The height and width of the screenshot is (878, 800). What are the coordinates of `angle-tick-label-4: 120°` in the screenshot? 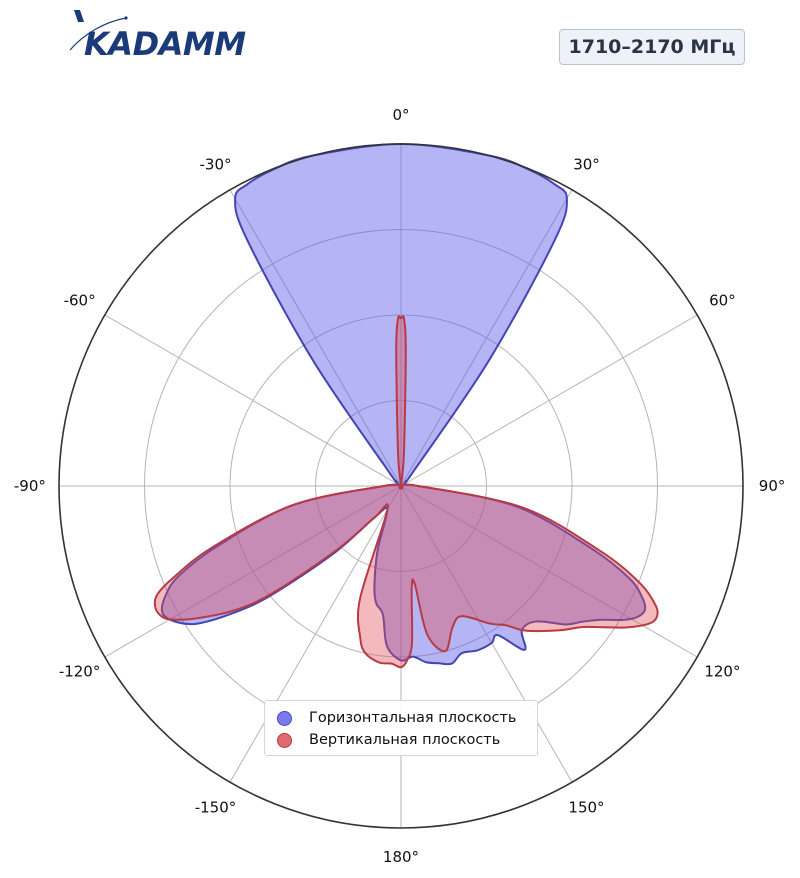 It's located at (722, 672).